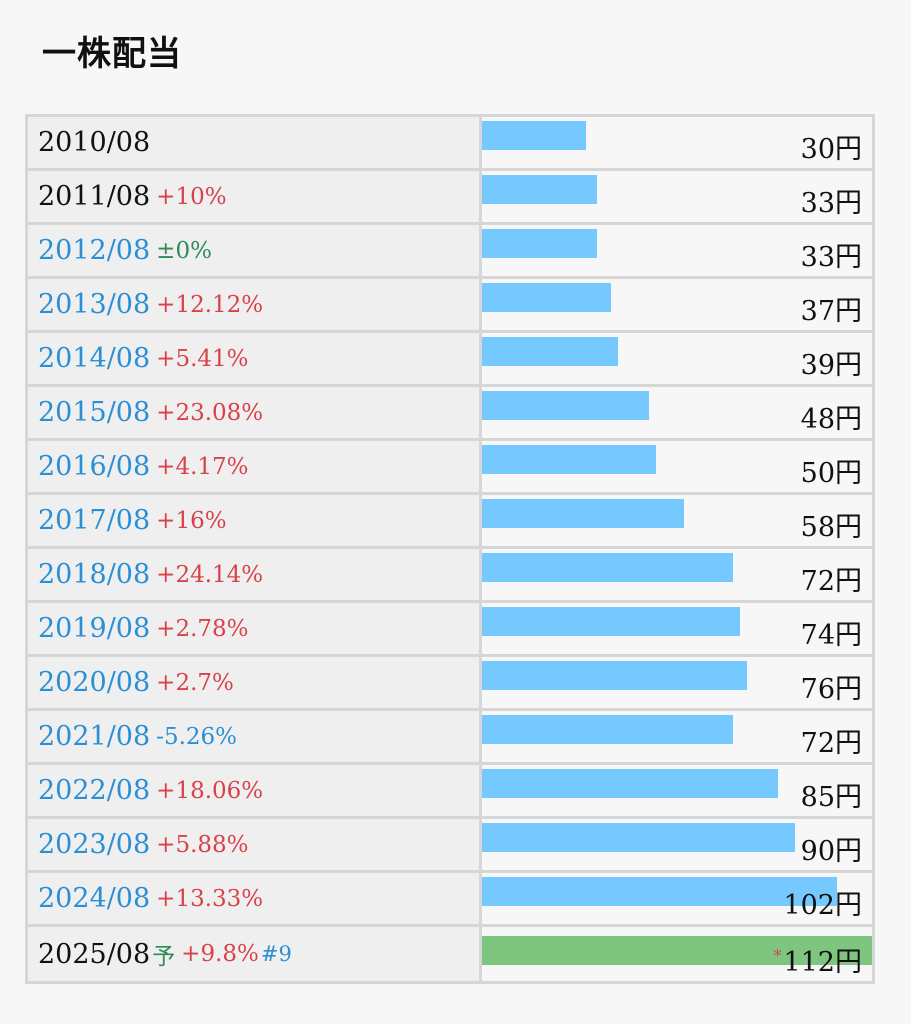 The image size is (911, 1024). Describe the element at coordinates (253, 628) in the screenshot. I see `period-cell: 2019/08 +2.78%` at that location.